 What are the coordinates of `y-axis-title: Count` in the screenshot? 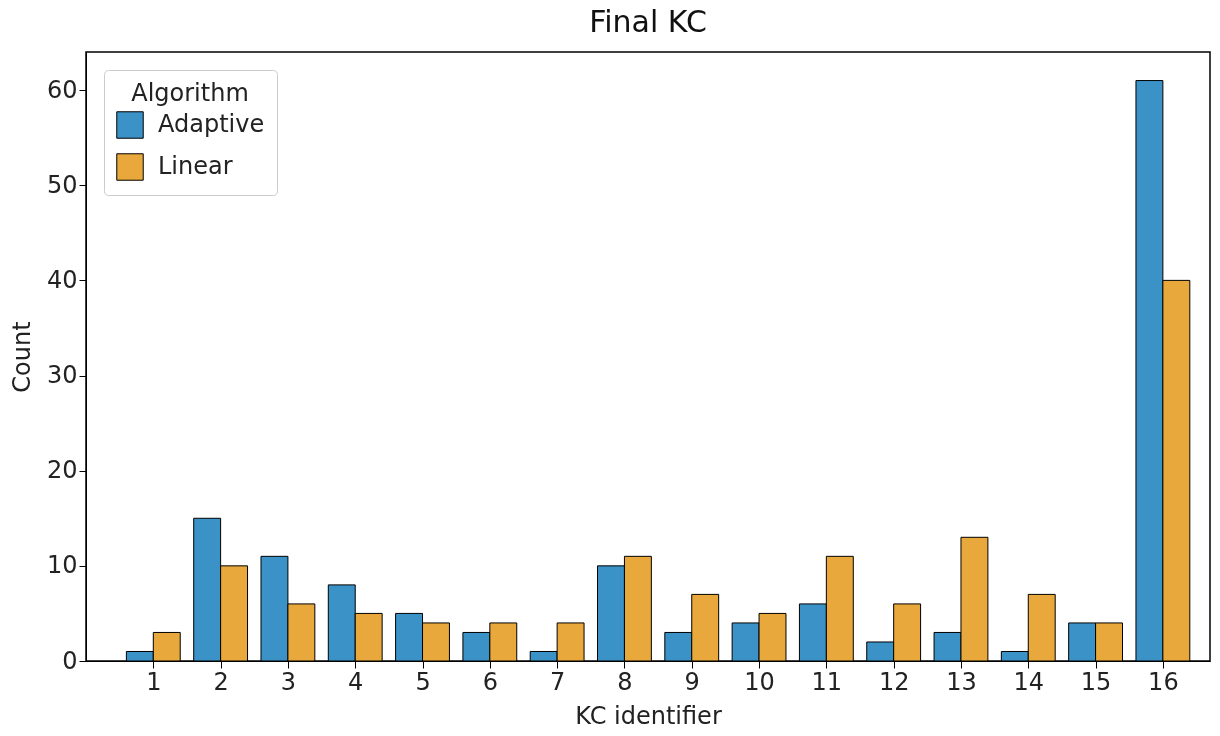 It's located at (21, 357).